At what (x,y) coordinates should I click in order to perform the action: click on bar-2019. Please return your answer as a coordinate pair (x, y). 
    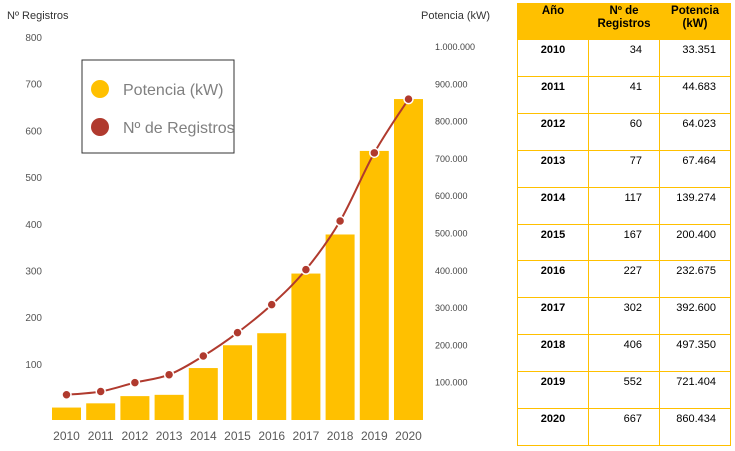
    Looking at the image, I should click on (374, 285).